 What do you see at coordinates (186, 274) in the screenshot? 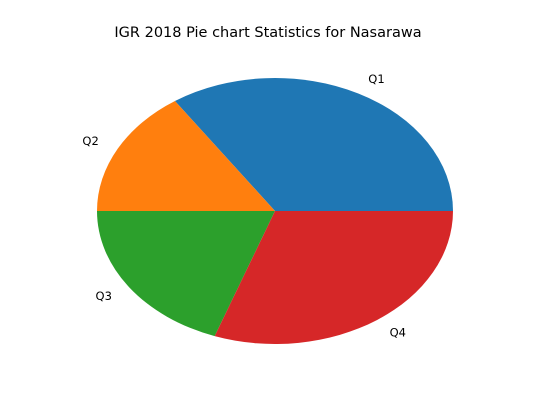
I see `pie-slice-q3` at bounding box center [186, 274].